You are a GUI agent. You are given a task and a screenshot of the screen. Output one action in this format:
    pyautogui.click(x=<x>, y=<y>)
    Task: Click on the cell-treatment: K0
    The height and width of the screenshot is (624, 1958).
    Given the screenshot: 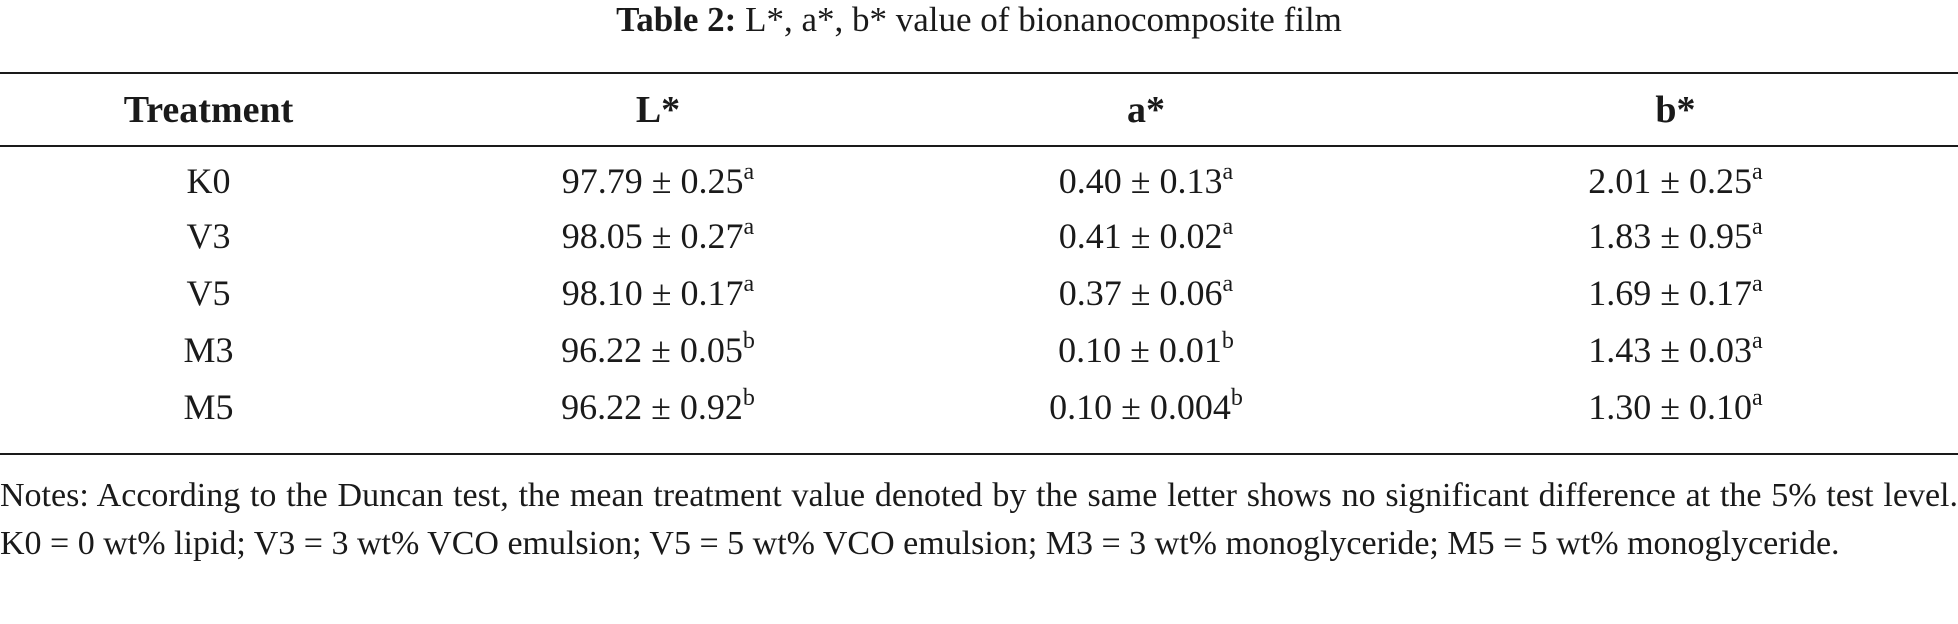 What is the action you would take?
    pyautogui.click(x=208, y=181)
    